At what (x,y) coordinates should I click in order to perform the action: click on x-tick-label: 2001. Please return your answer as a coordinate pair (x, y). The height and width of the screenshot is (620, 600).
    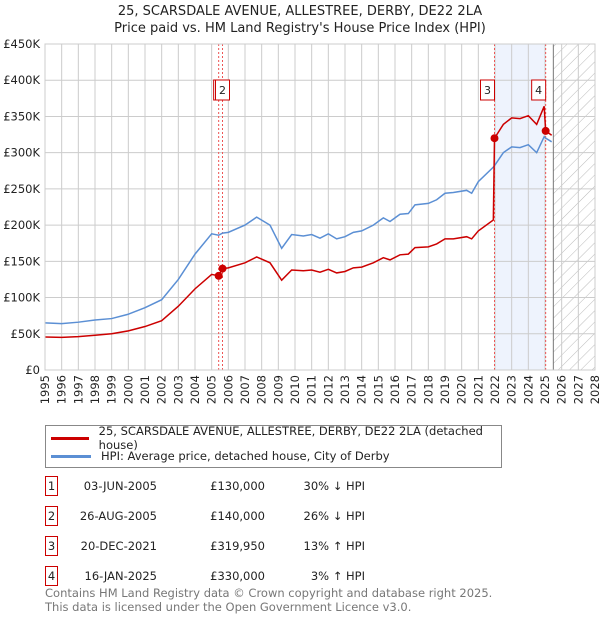
    Looking at the image, I should click on (145, 389).